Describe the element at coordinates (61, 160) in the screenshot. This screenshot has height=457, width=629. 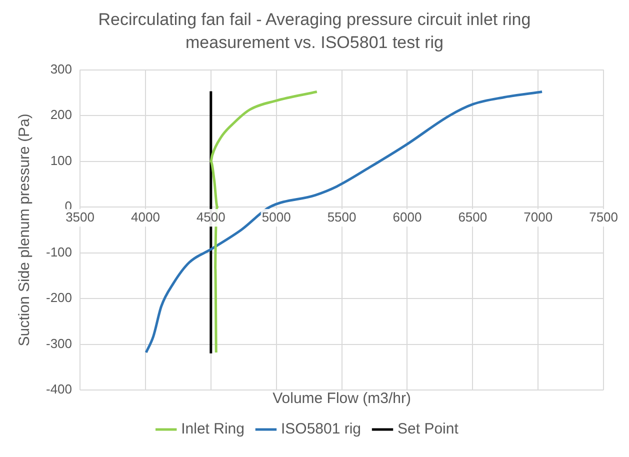
I see `y-tick-label: 100` at that location.